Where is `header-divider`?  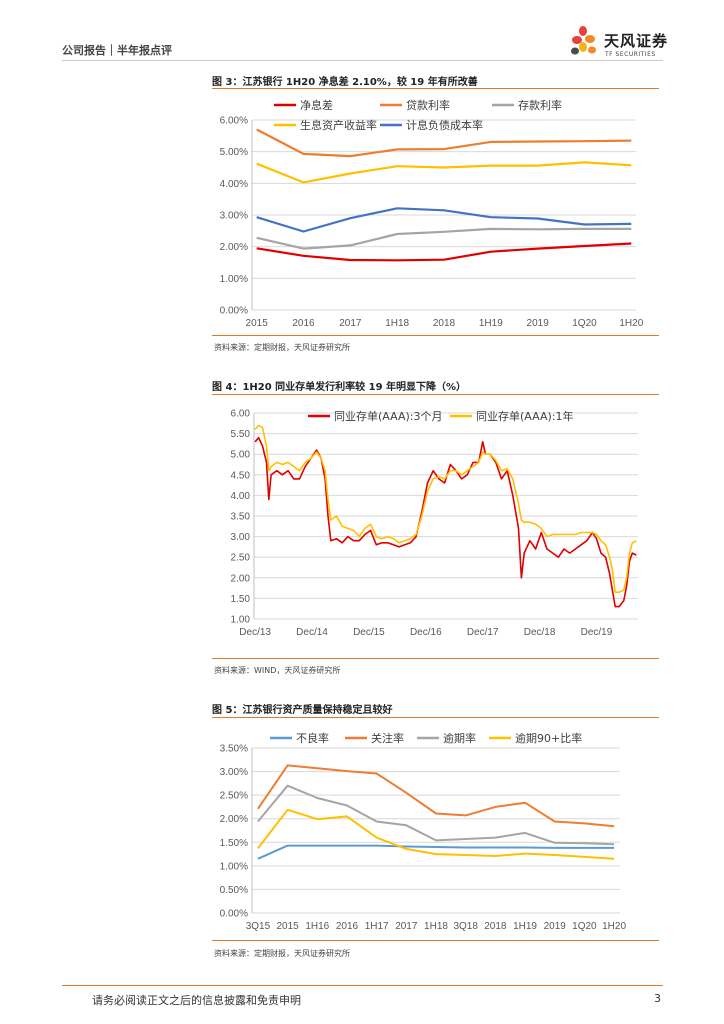 header-divider is located at coordinates (362, 60).